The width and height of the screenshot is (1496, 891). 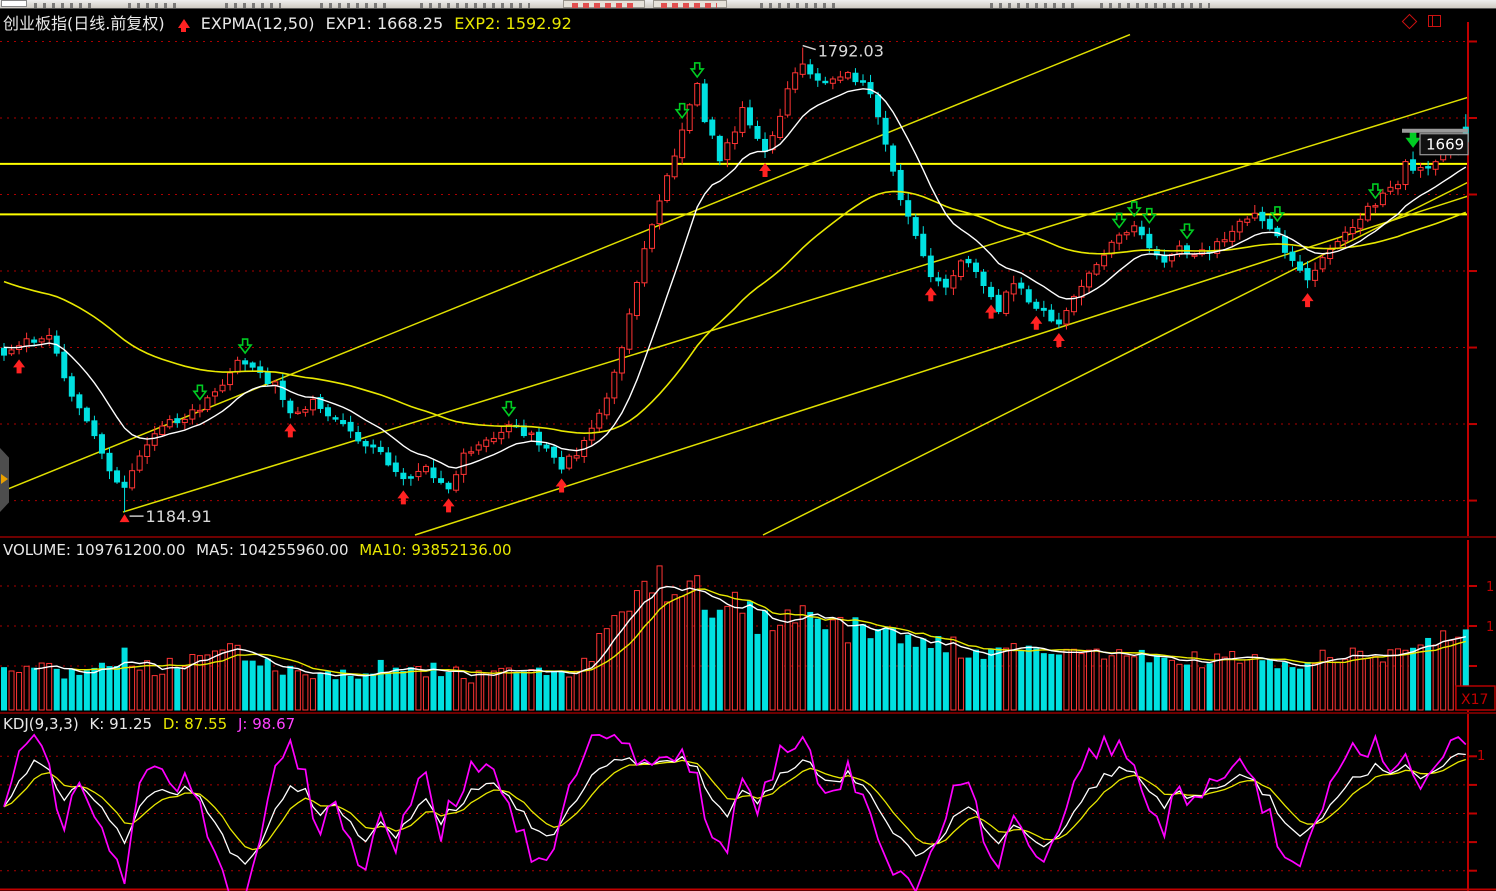 I want to click on kdj-d-line, so click(x=734, y=804).